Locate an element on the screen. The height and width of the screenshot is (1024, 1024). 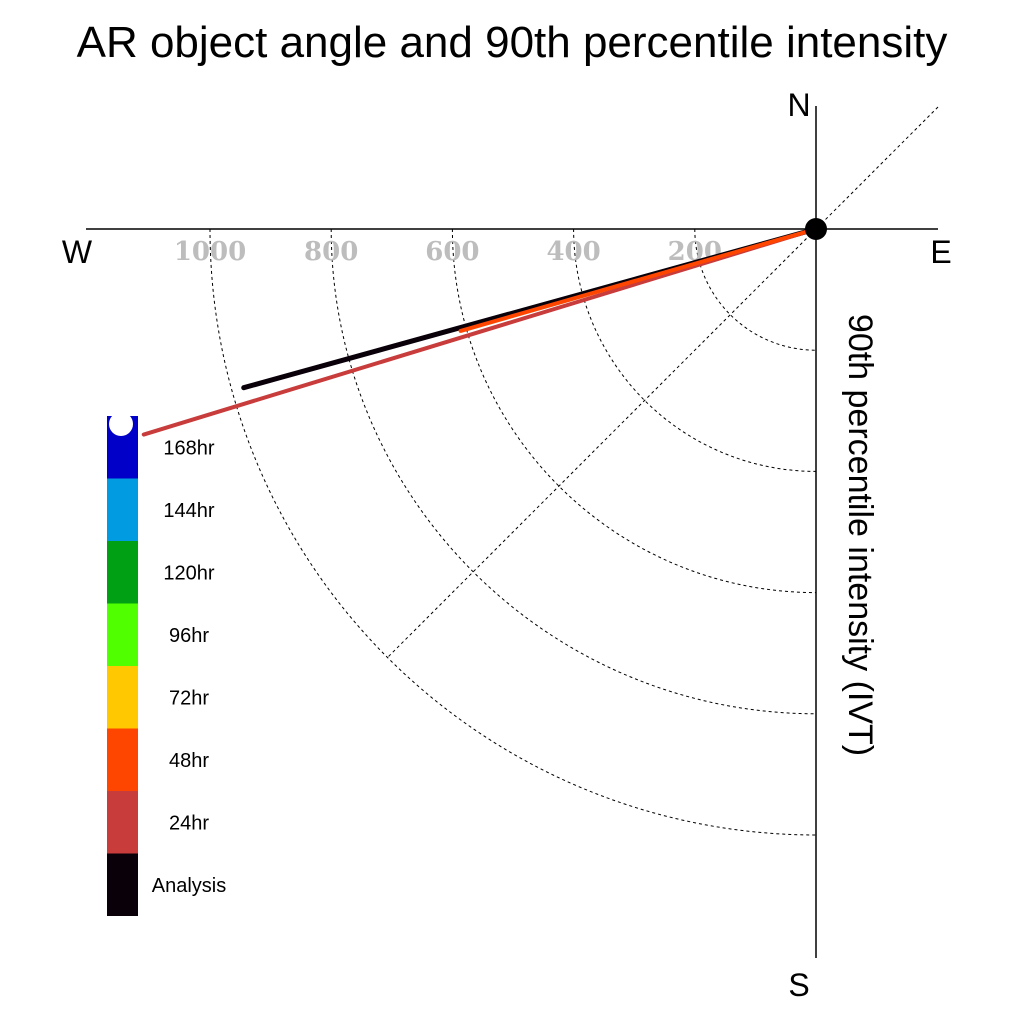
y-axis-label: 90th percentile intensity (IVT) is located at coordinates (860, 535).